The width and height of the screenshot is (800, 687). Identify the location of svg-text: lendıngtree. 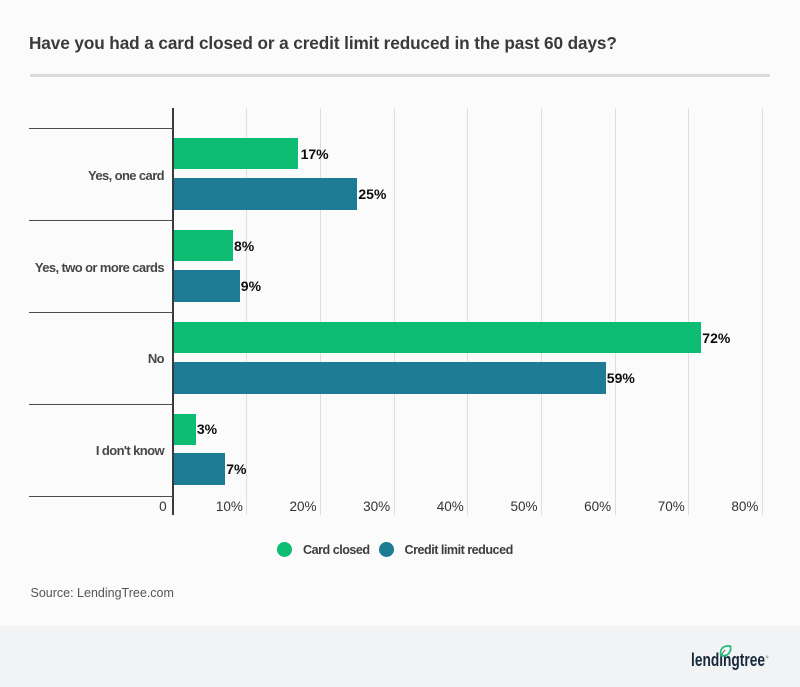
(728, 660).